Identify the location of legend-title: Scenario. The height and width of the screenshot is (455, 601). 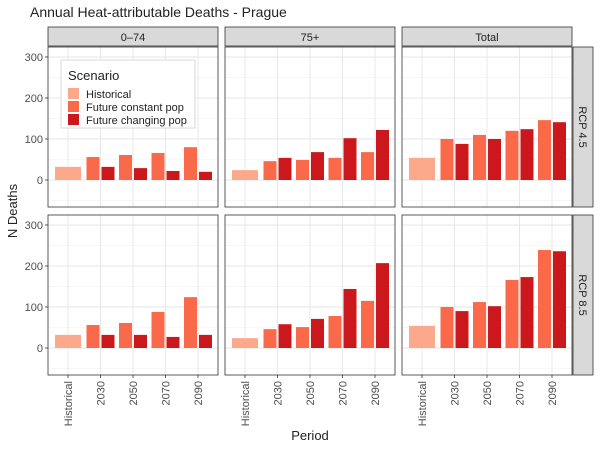
(93, 75).